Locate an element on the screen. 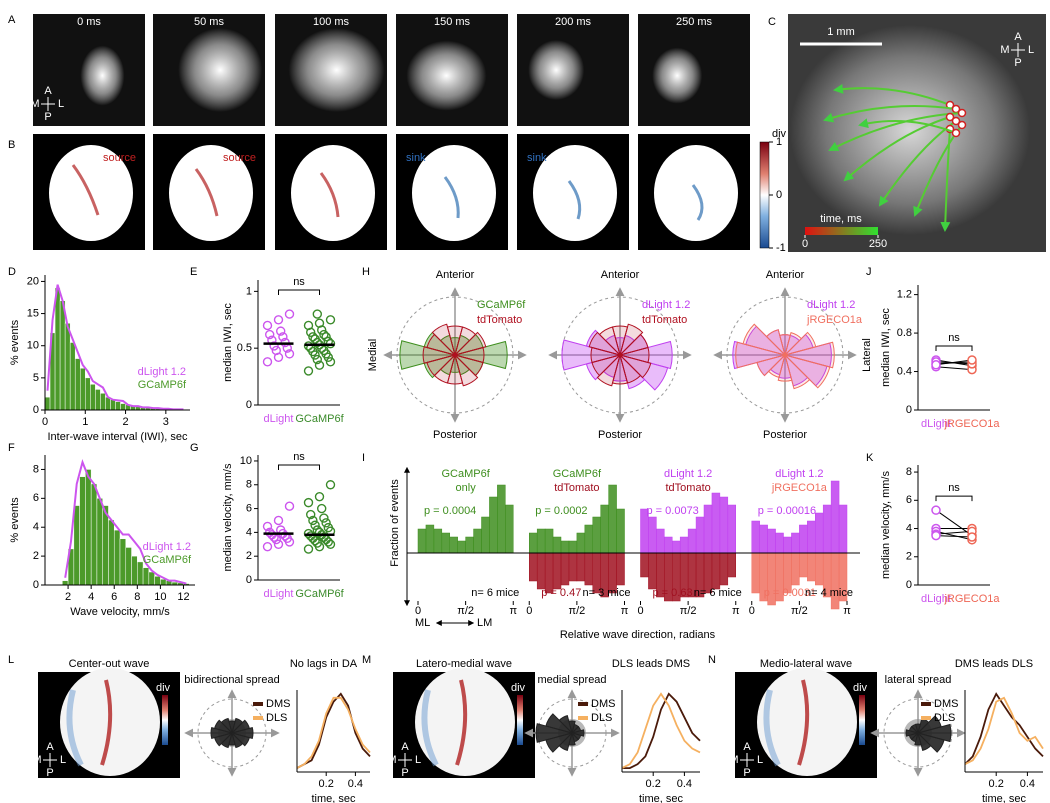 This screenshot has height=803, width=1050. y-tick-label: 4 is located at coordinates (909, 528).